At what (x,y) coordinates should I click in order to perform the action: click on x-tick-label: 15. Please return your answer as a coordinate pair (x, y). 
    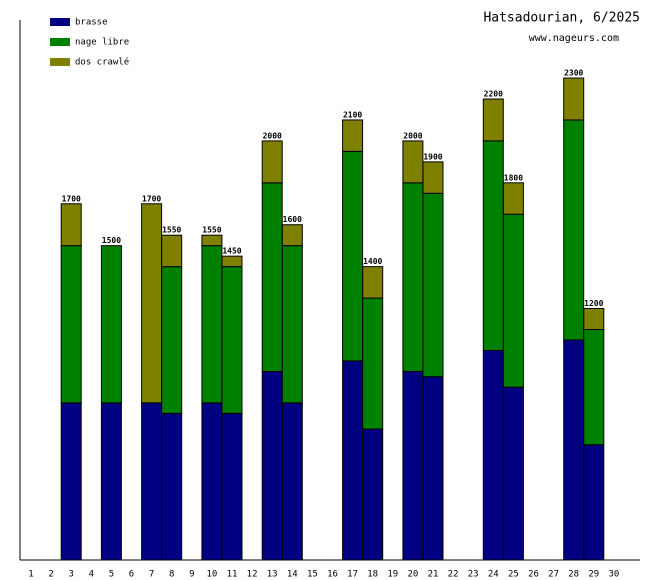
    Looking at the image, I should click on (312, 575).